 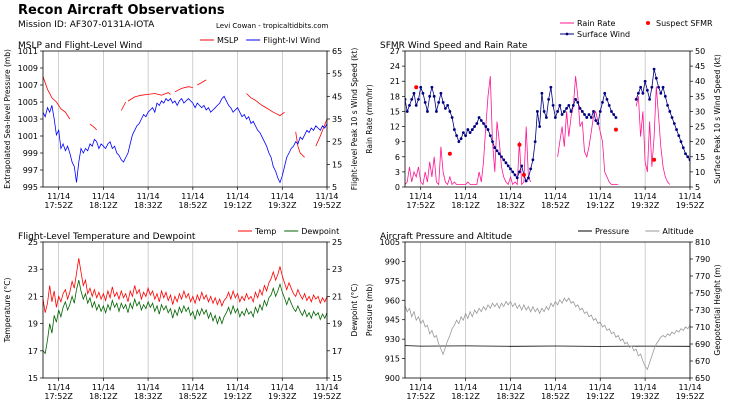 I want to click on mission-id: Mission ID: AF307-0131A-IOTA, so click(x=86, y=25).